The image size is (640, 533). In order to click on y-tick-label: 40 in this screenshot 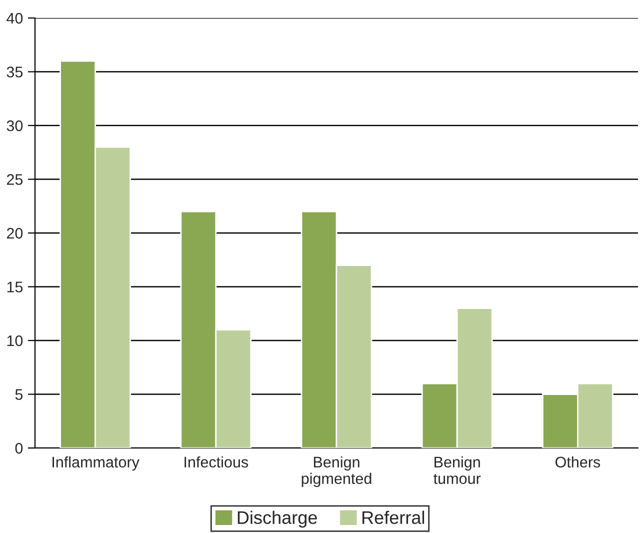, I will do `click(14, 18)`.